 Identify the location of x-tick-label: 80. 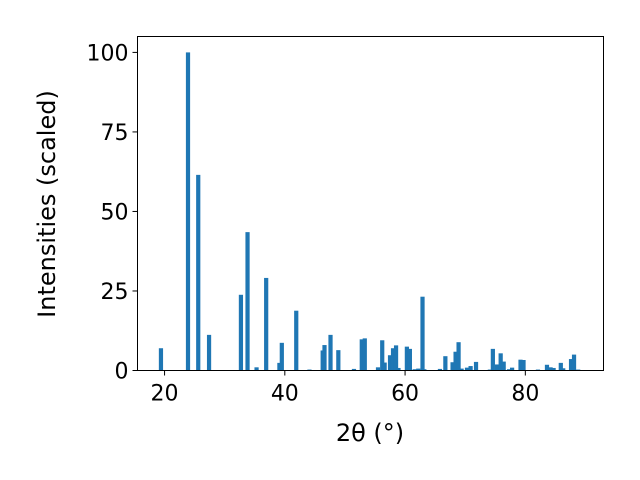
(525, 394).